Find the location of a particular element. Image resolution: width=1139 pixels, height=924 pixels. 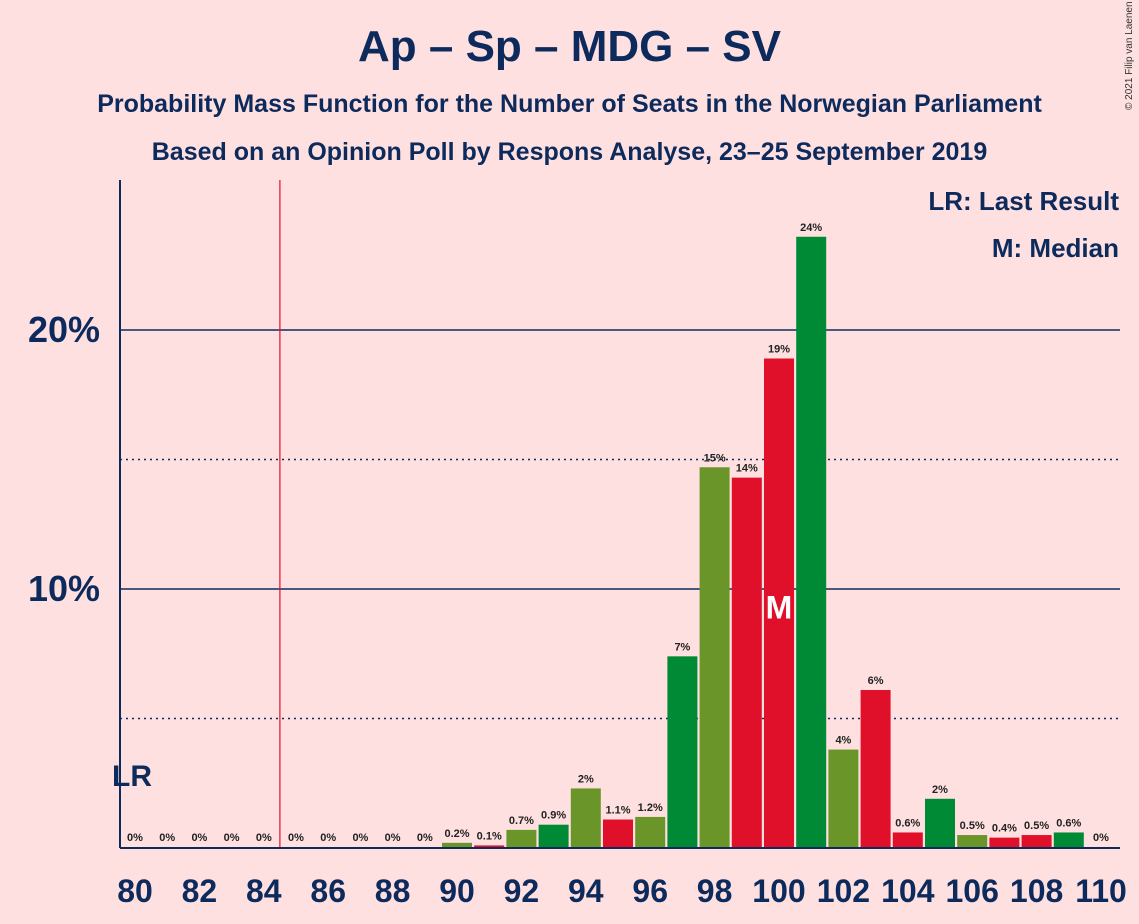

y-tick-label: 10% is located at coordinates (64, 588).